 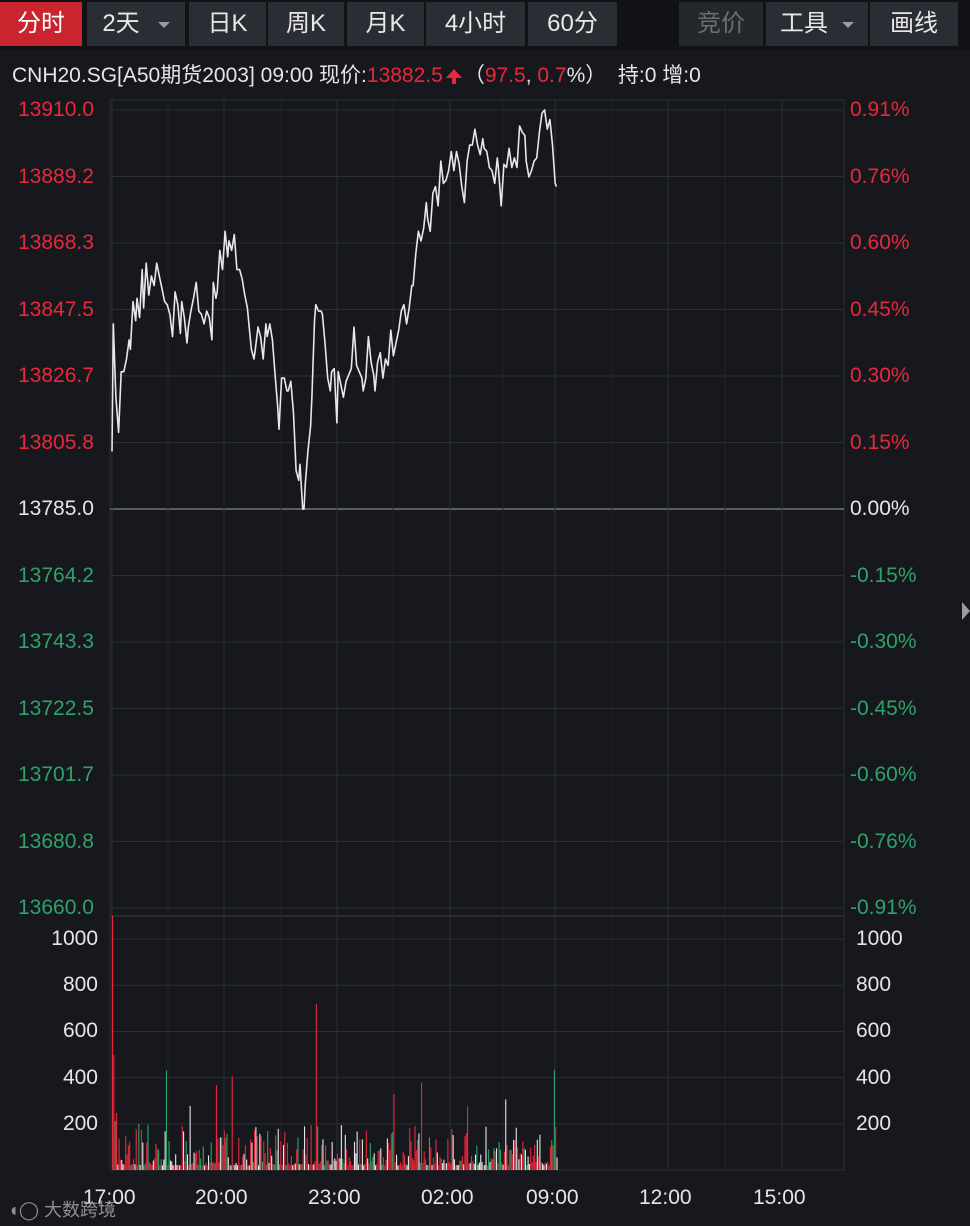 What do you see at coordinates (914, 24) in the screenshot?
I see `draw-line-button: 画线` at bounding box center [914, 24].